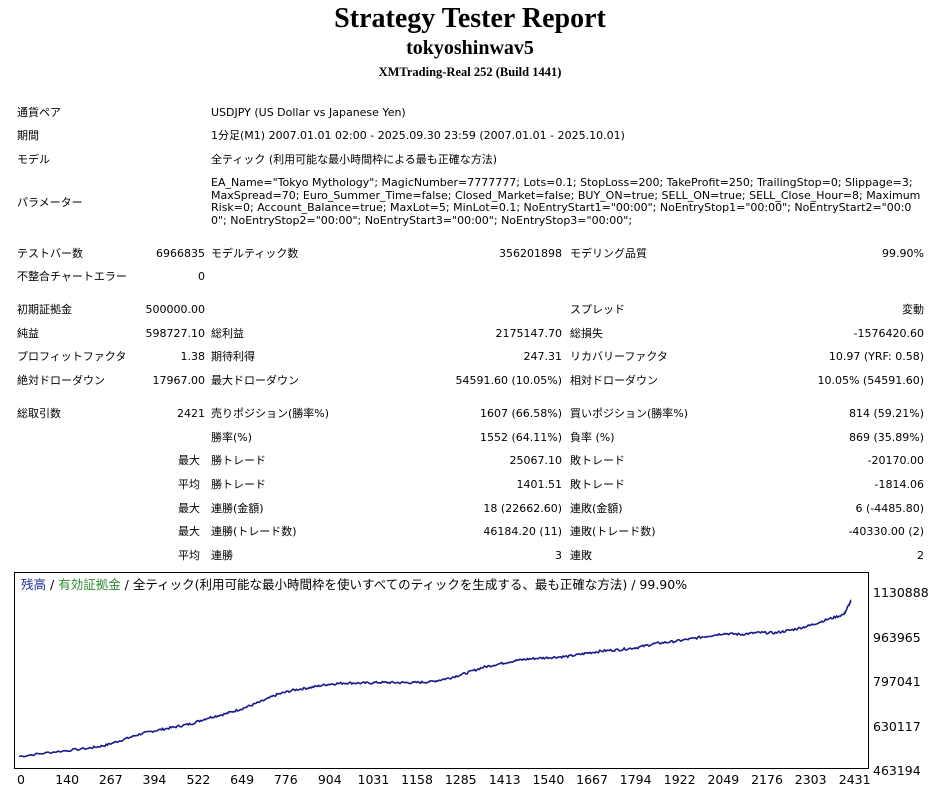  What do you see at coordinates (28, 333) in the screenshot?
I see `net-label: 純益` at bounding box center [28, 333].